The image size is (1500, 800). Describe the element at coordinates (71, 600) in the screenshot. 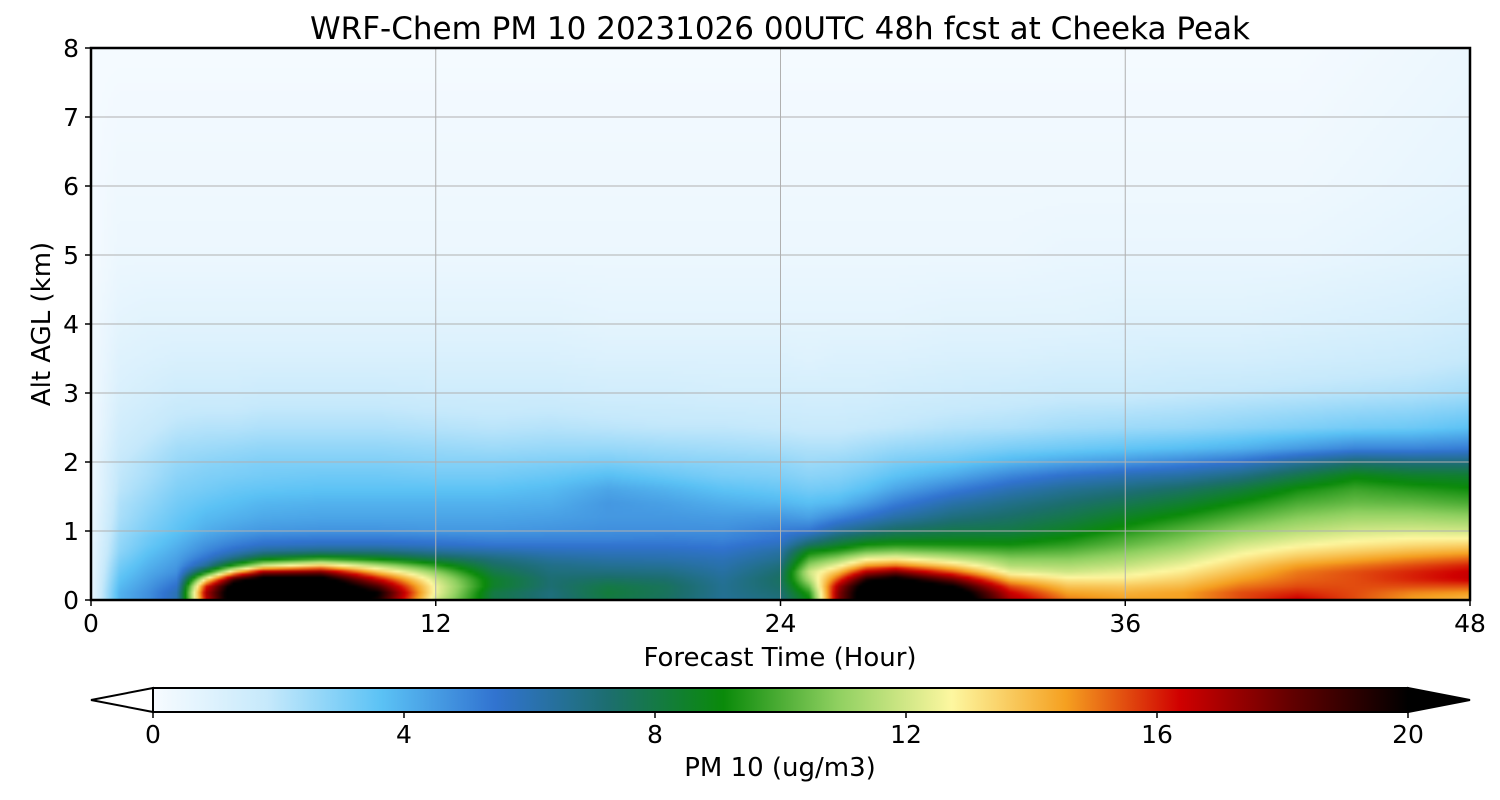

I see `y-tick-label: 0` at that location.